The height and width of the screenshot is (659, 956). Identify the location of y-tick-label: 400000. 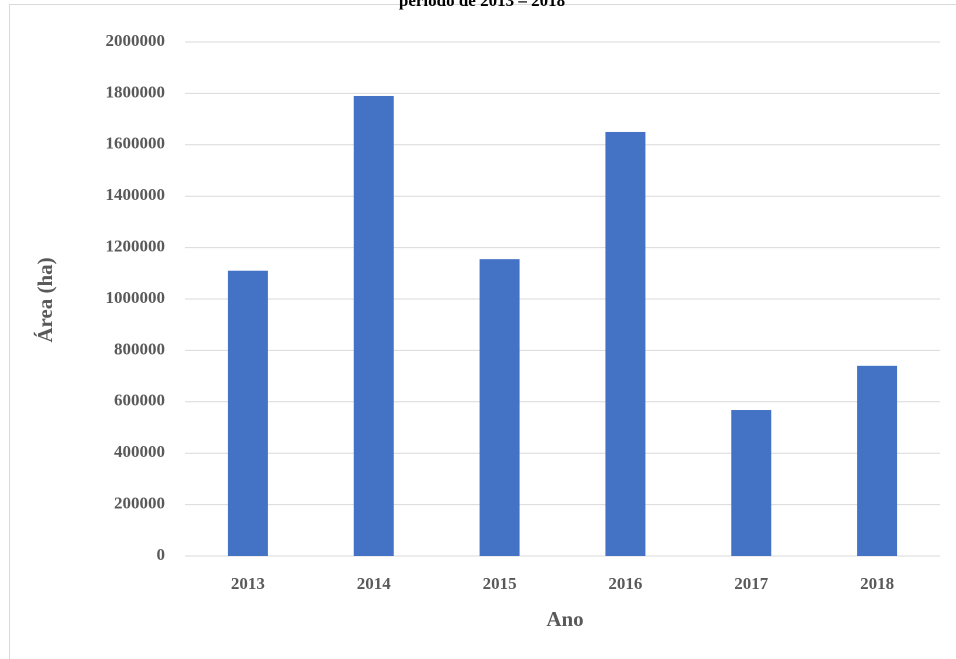
(139, 451).